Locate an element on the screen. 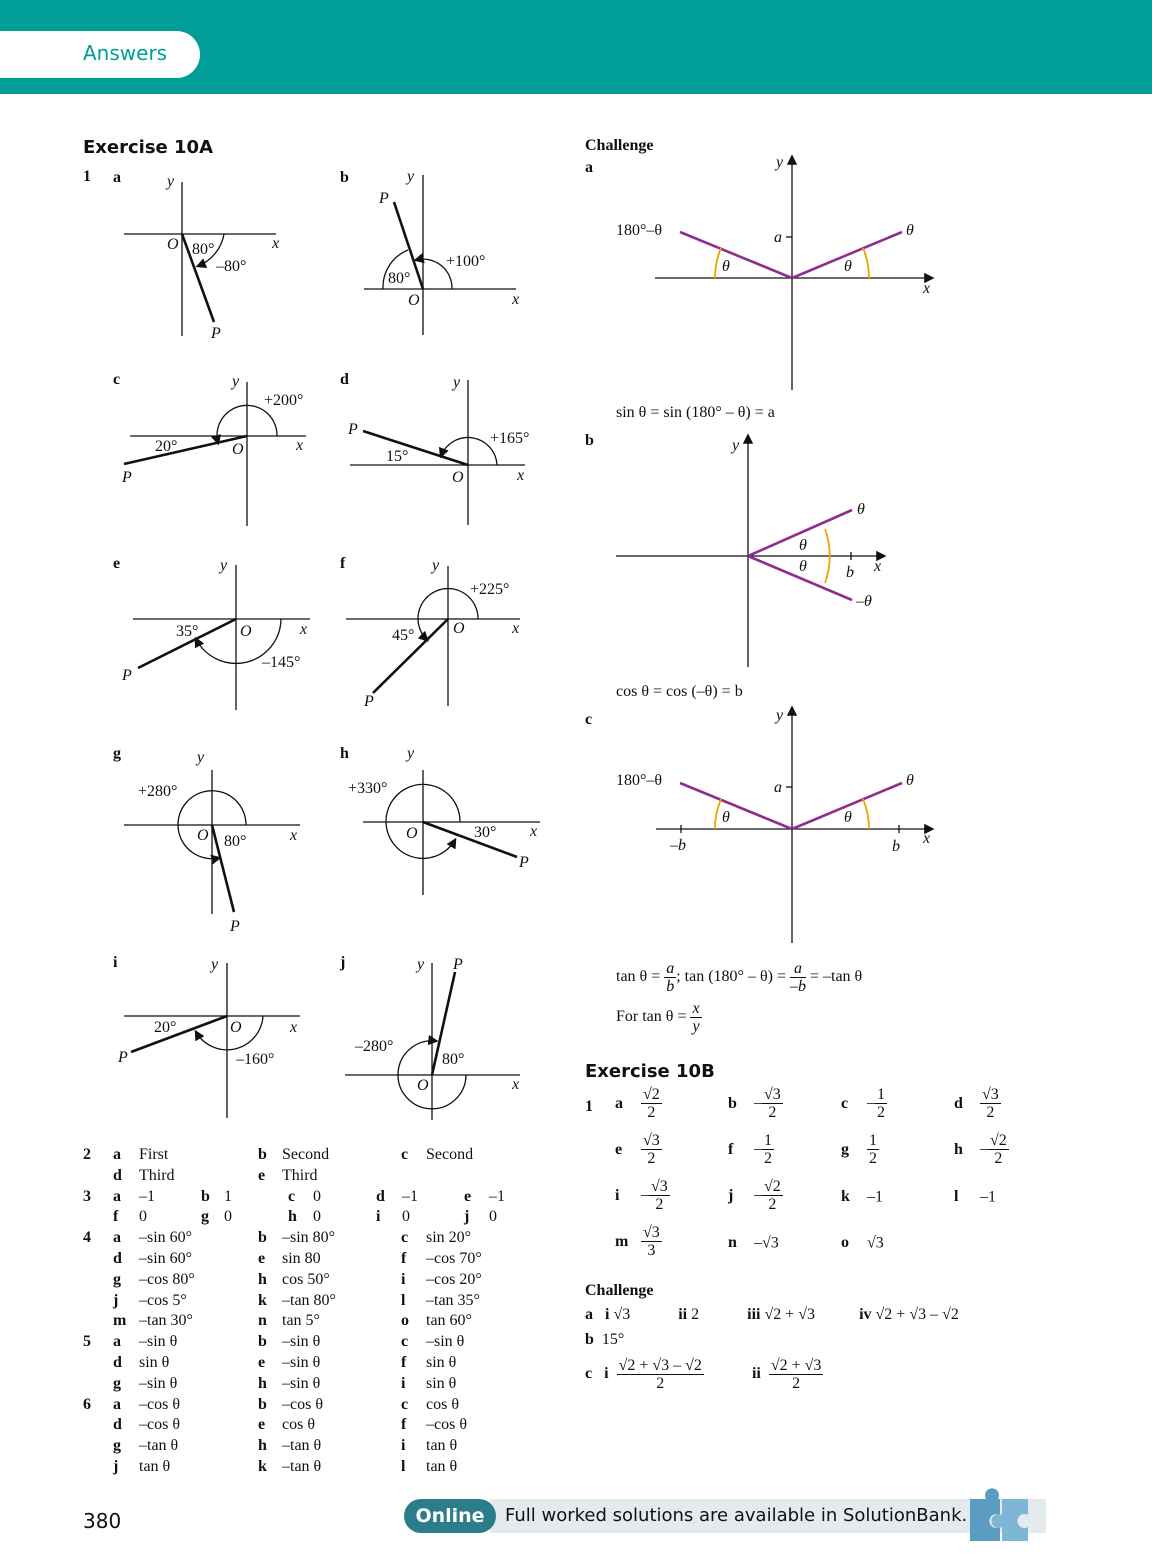 This screenshot has width=1152, height=1565. diagram-f-angle-1: 45° is located at coordinates (403, 635).